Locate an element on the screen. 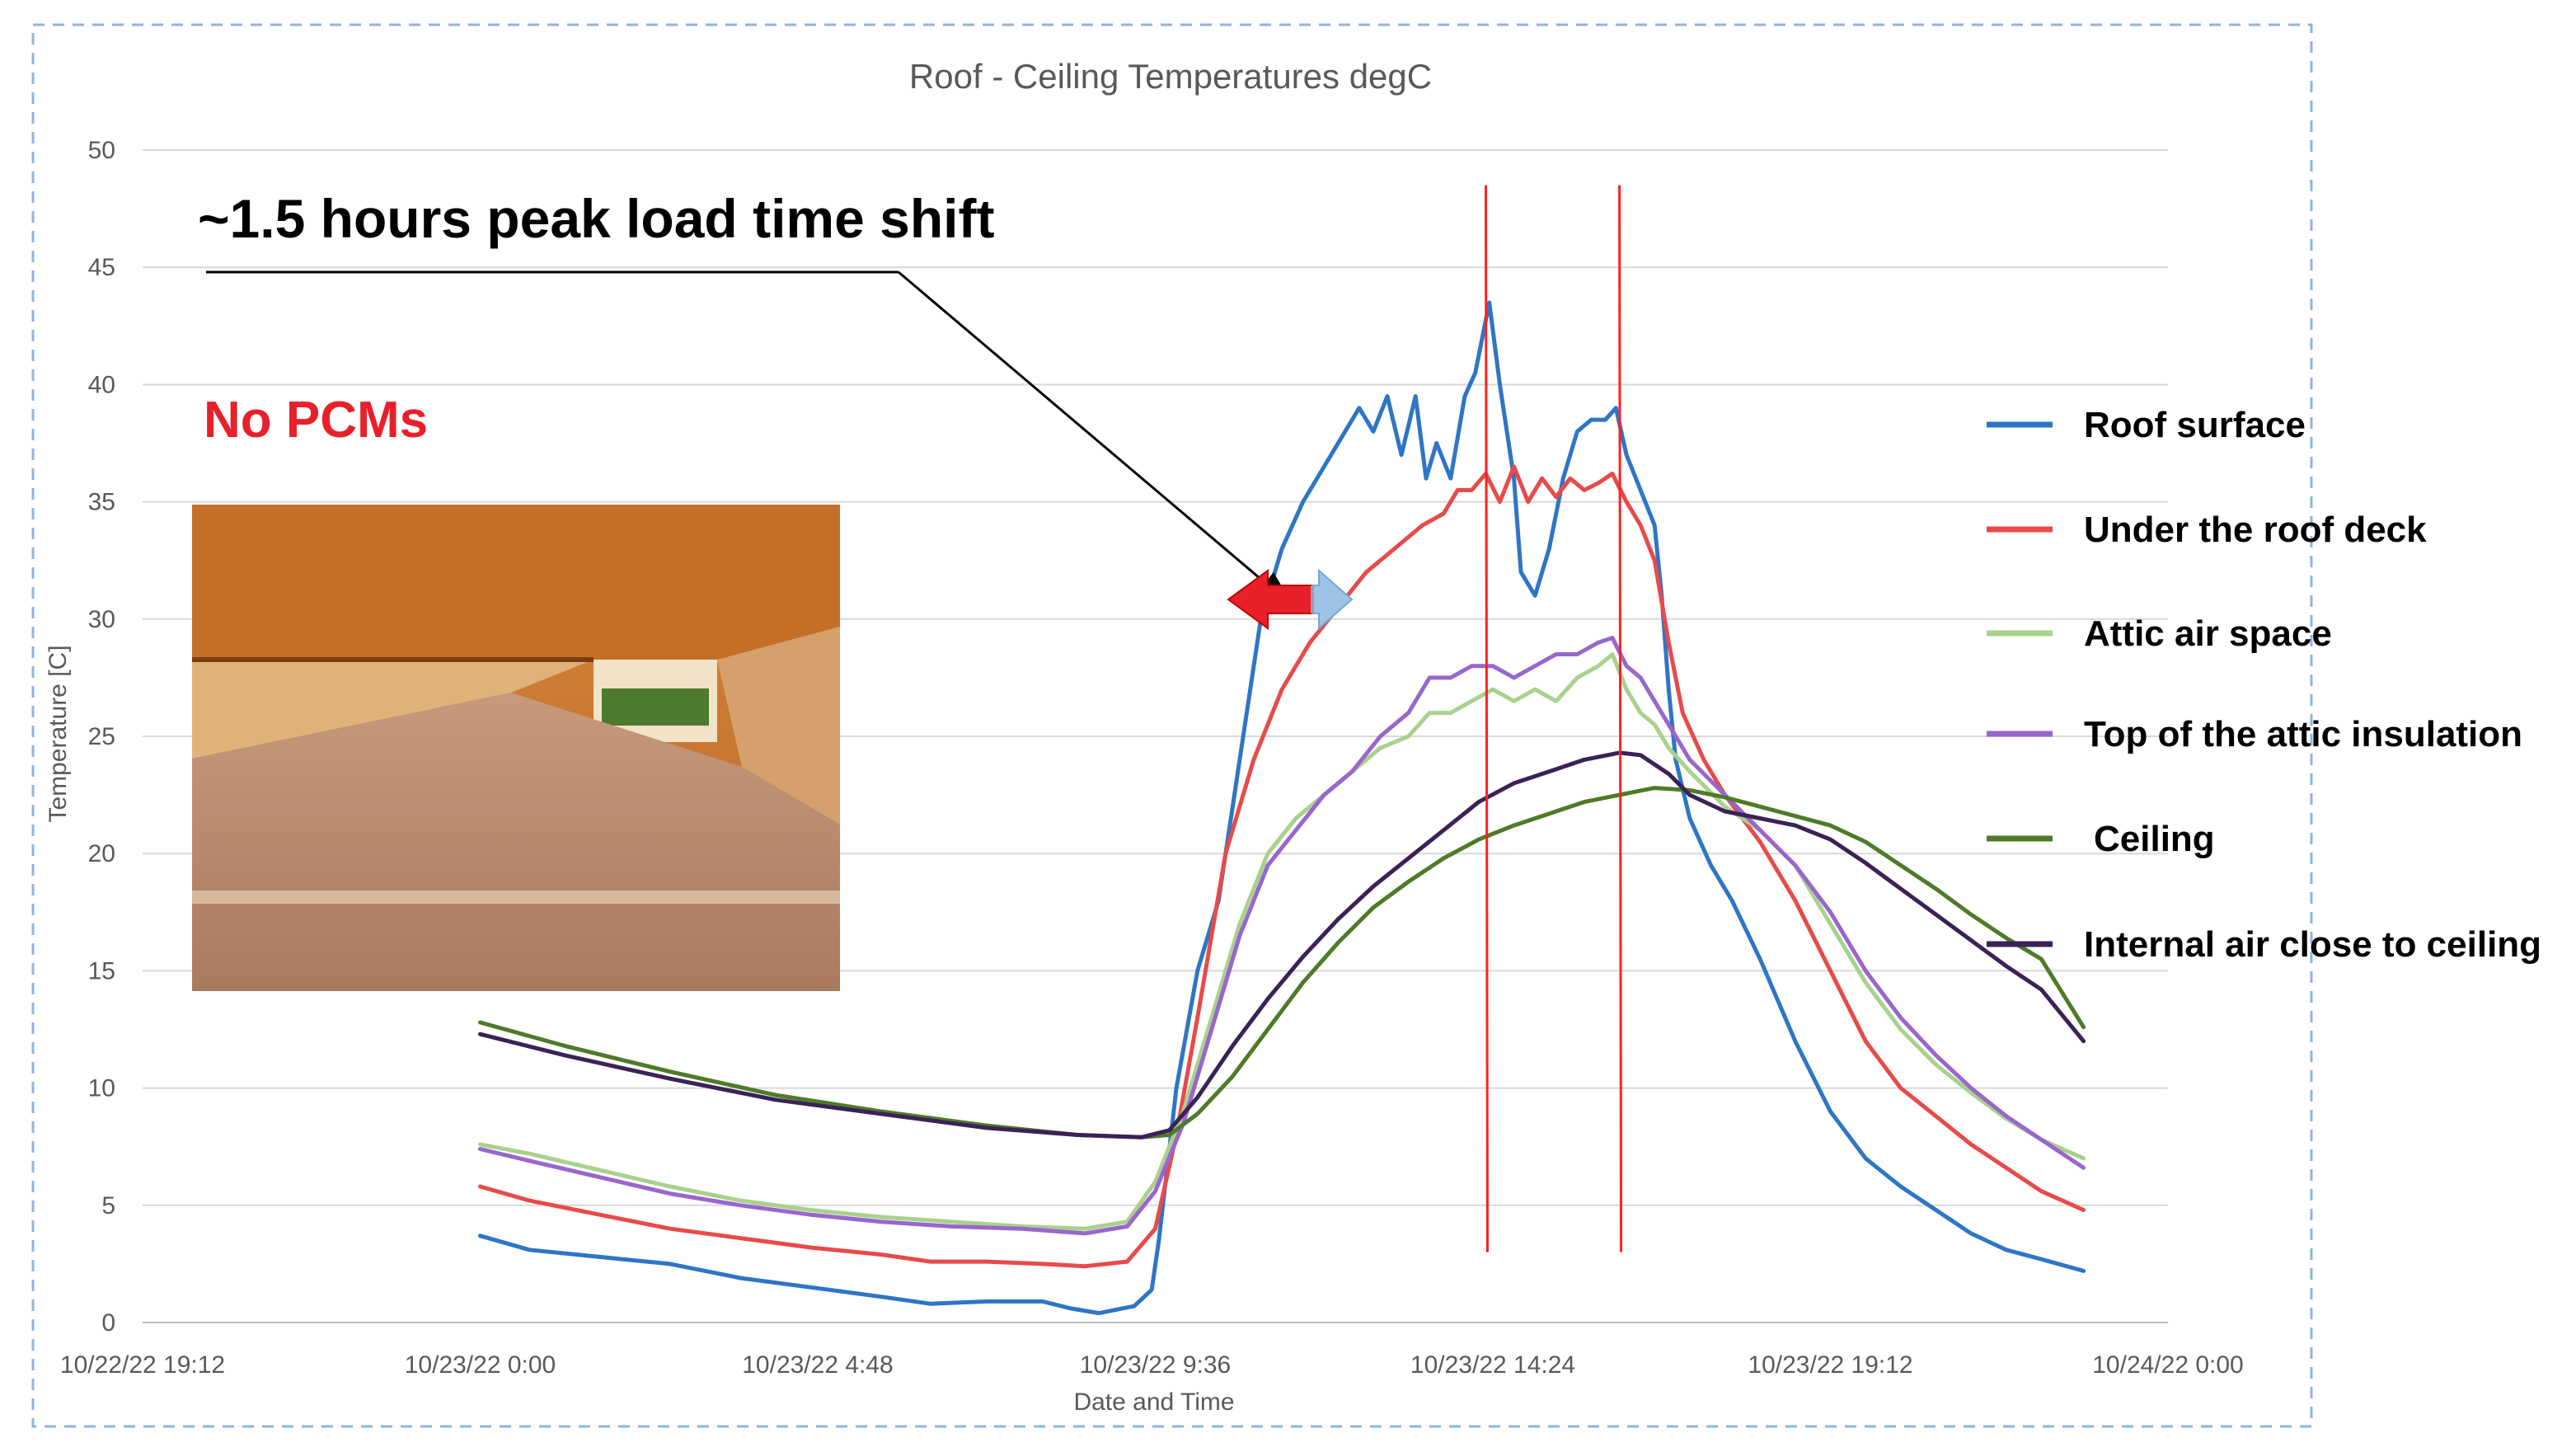  y-tick-label: 25 is located at coordinates (102, 736).